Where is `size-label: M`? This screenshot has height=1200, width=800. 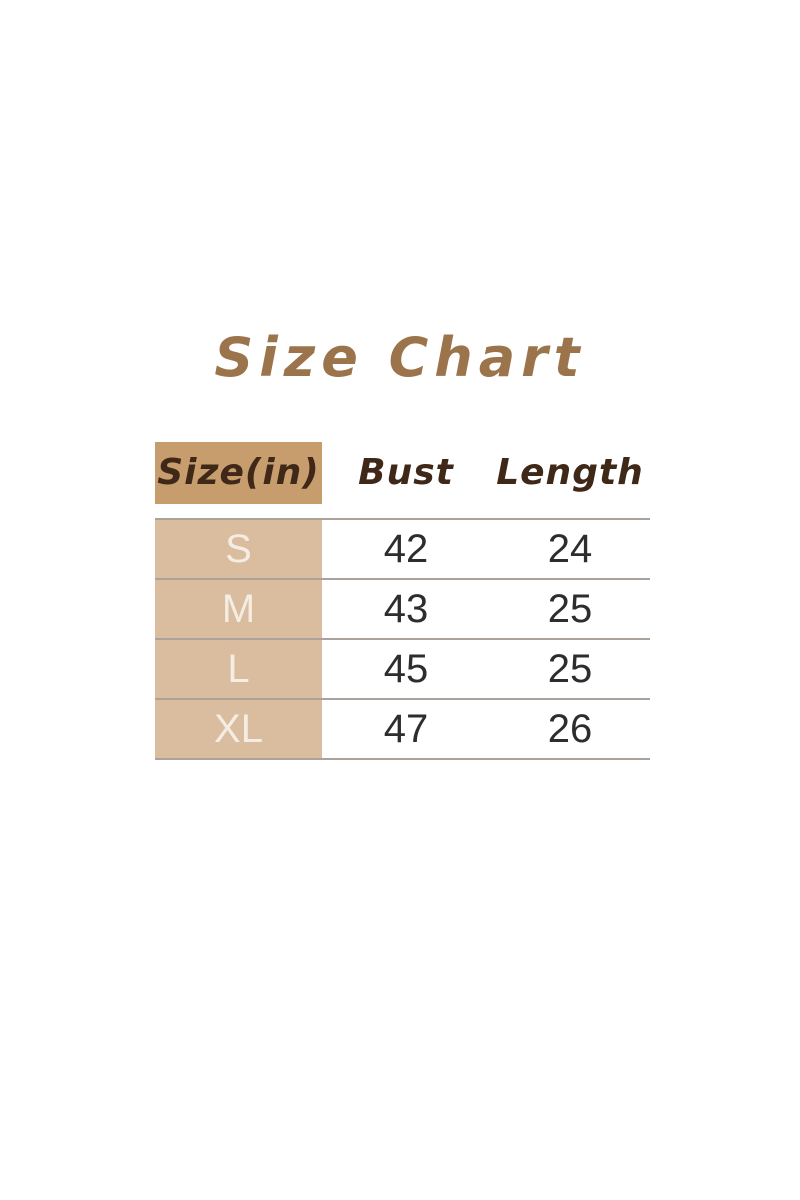
size-label: M is located at coordinates (238, 609).